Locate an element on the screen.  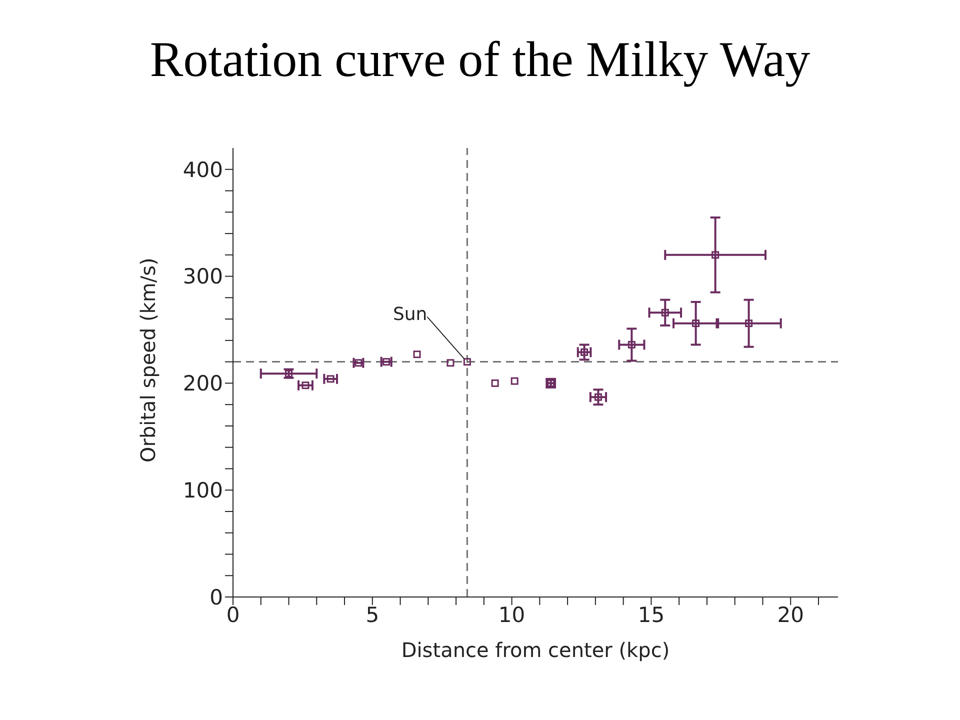
x-axis-title: Distance from center (kpc) is located at coordinates (535, 650).